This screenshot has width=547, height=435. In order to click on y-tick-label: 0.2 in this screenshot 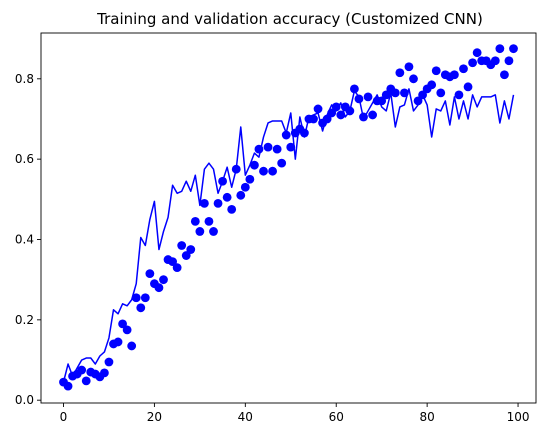, I will do `click(24, 320)`.